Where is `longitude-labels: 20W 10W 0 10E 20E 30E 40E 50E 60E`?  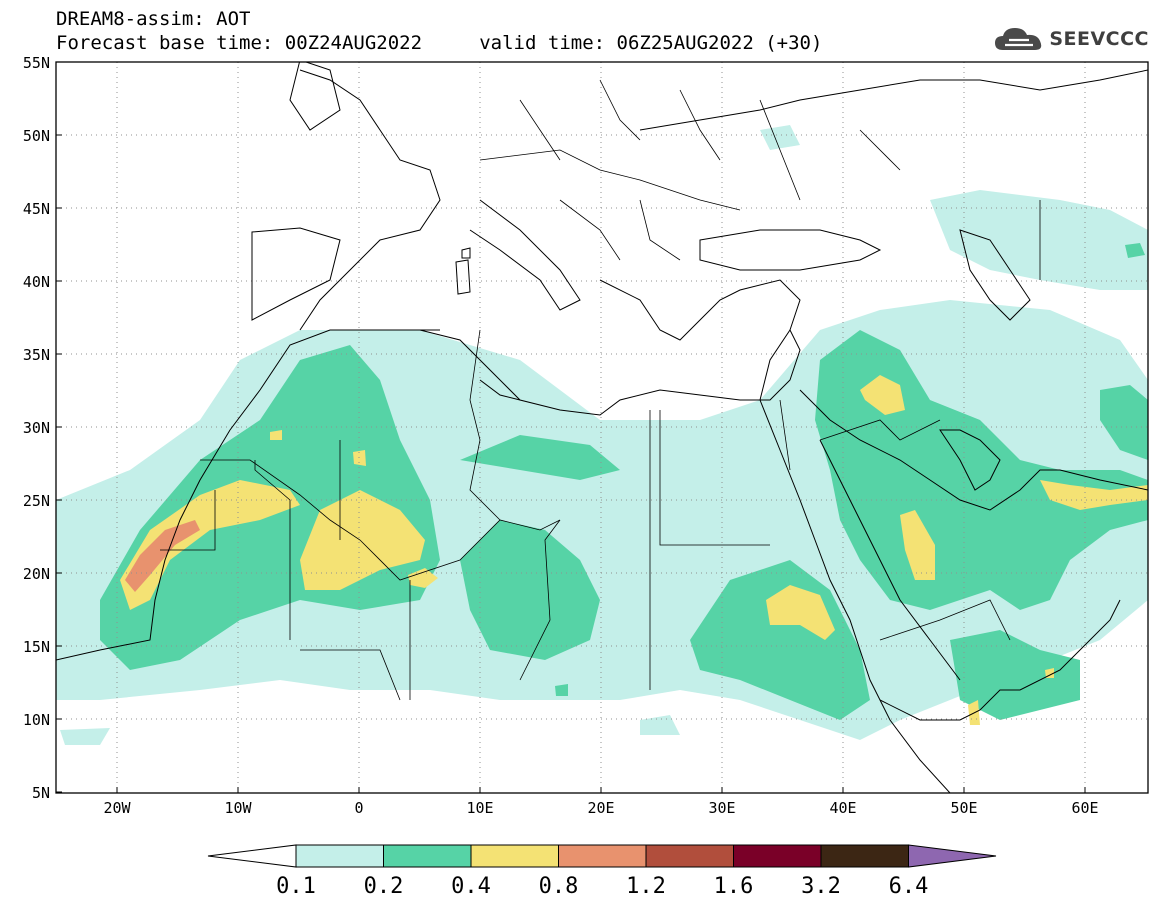
longitude-labels: 20W 10W 0 10E 20E 30E 40E 50E 60E is located at coordinates (600, 808).